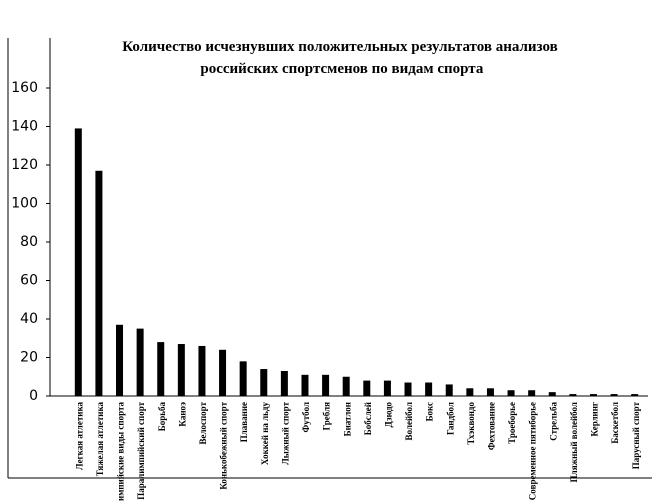 The image size is (660, 501). What do you see at coordinates (512, 423) in the screenshot?
I see `x-tick-label: Троеборье` at bounding box center [512, 423].